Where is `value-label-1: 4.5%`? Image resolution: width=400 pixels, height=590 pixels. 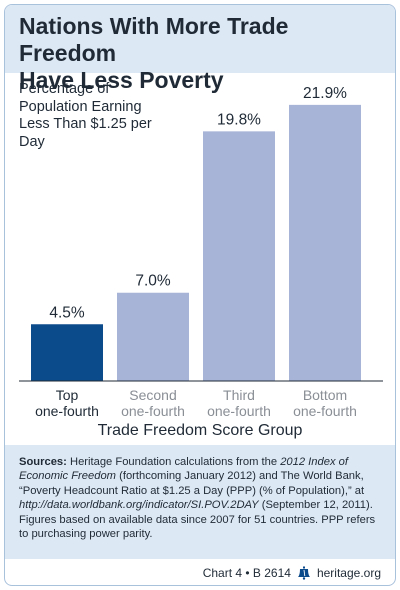 value-label-1: 4.5% is located at coordinates (67, 312).